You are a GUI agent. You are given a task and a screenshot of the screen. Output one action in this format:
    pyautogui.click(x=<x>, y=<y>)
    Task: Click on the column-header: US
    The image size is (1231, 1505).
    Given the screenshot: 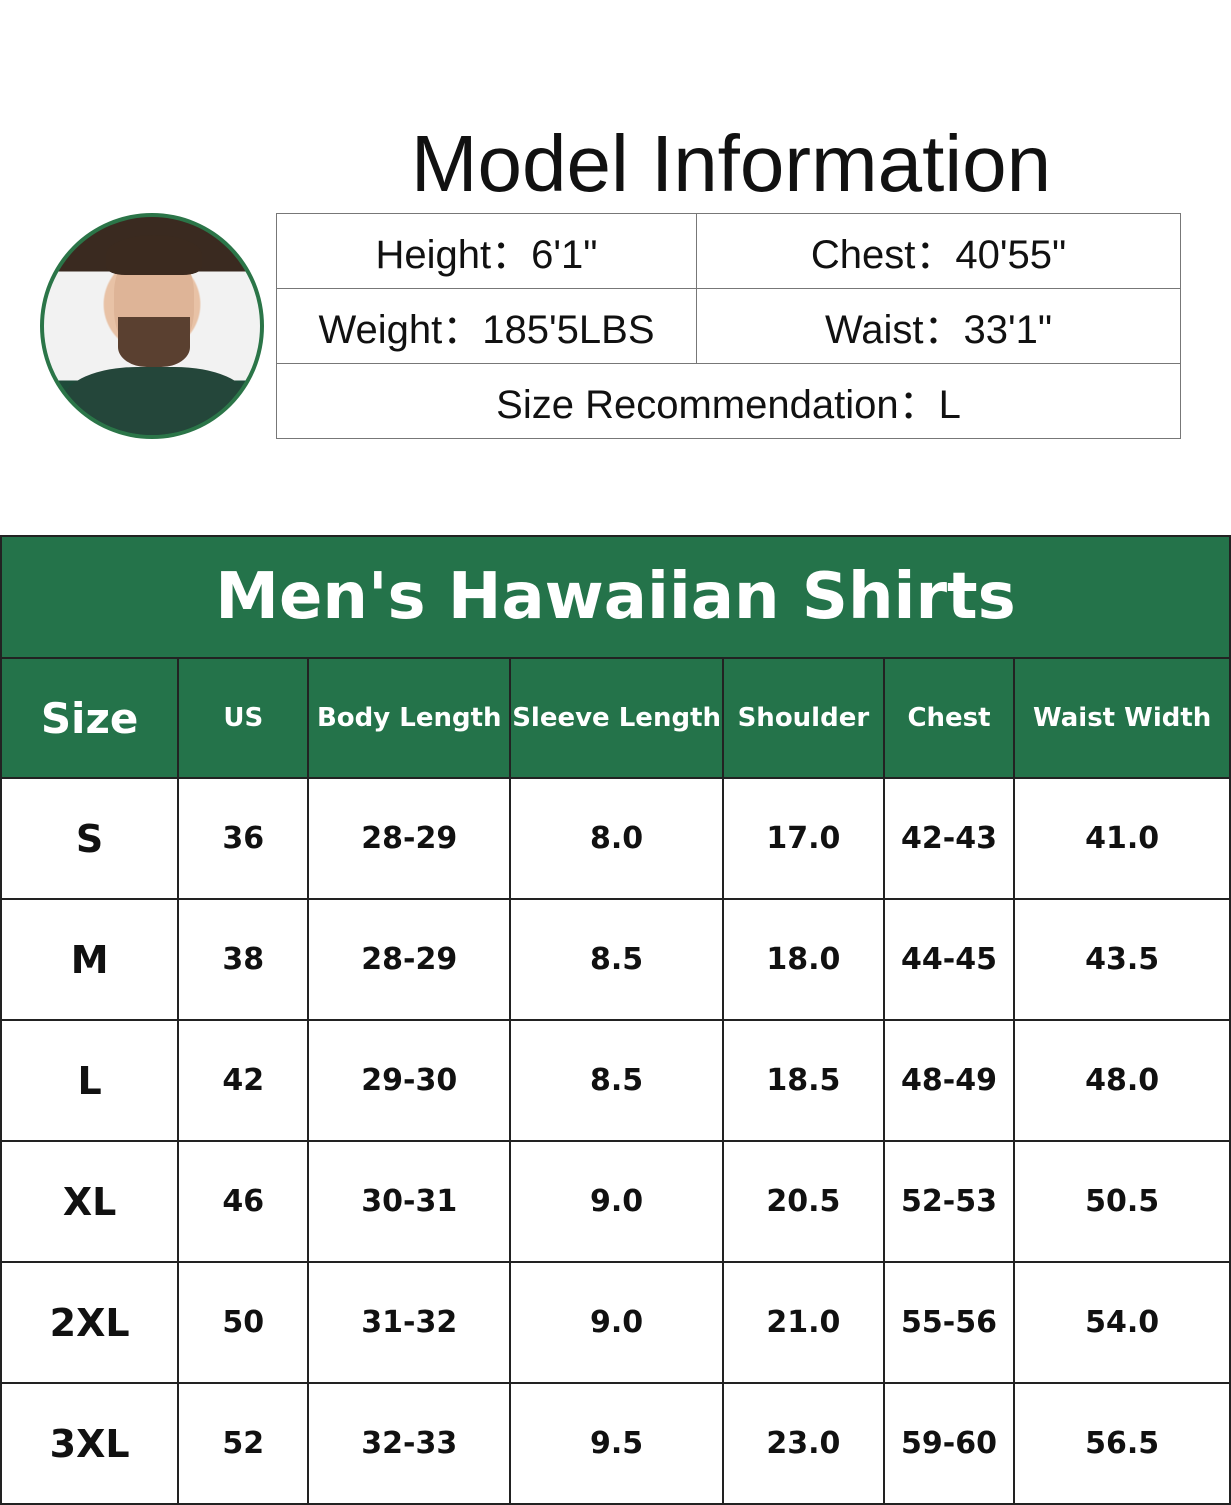 What is the action you would take?
    pyautogui.click(x=243, y=718)
    